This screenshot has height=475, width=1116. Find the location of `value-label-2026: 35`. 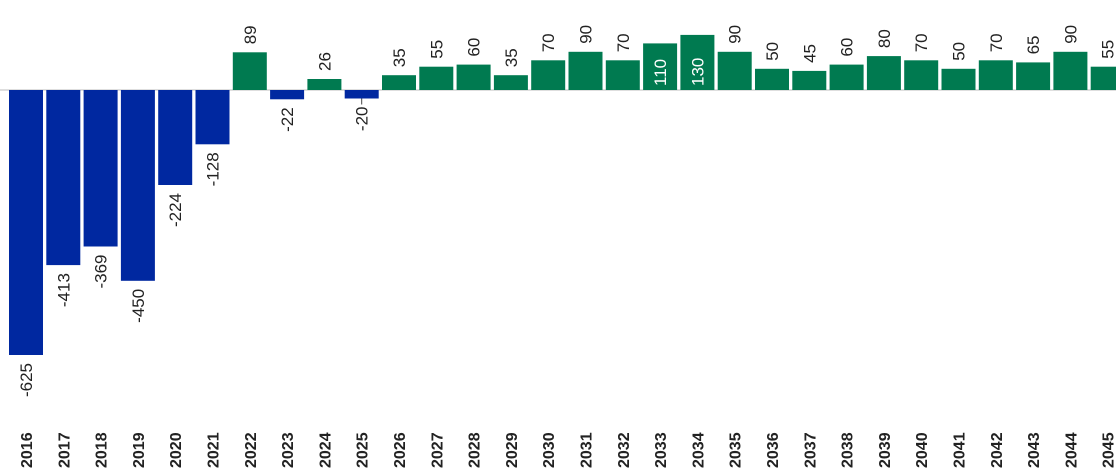

value-label-2026: 35 is located at coordinates (399, 57).